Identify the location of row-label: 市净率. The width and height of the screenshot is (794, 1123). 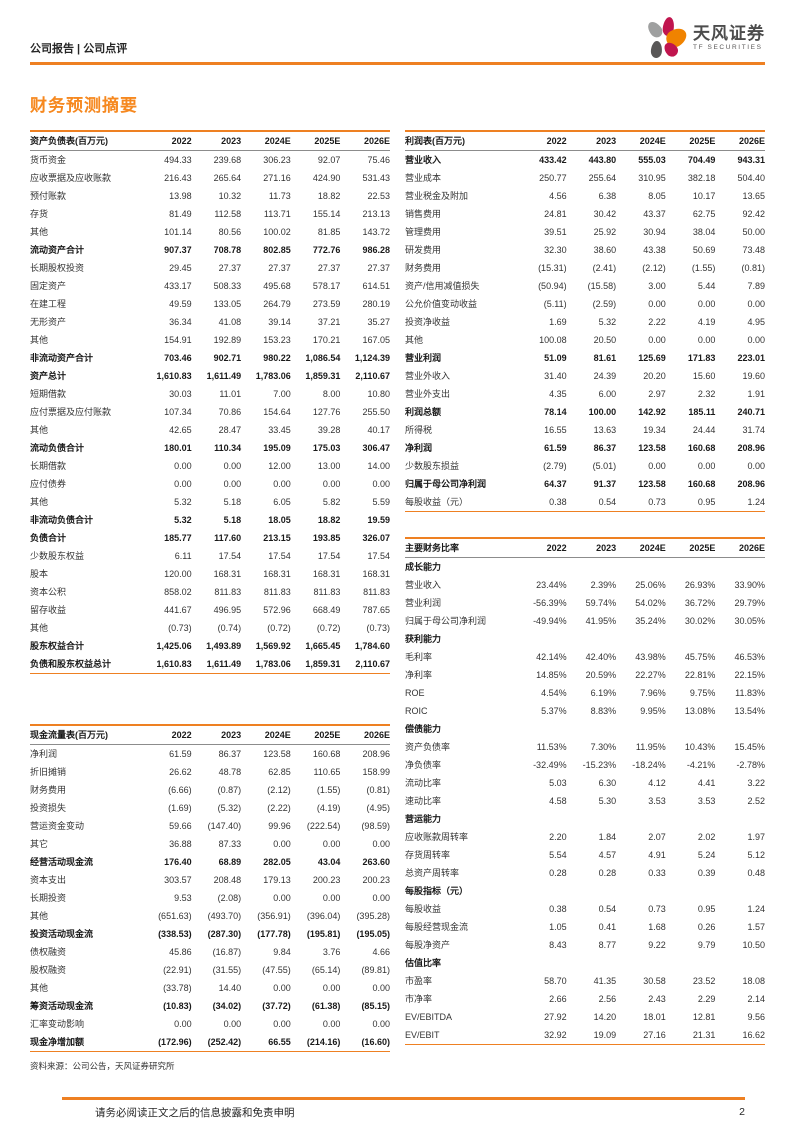
(419, 999).